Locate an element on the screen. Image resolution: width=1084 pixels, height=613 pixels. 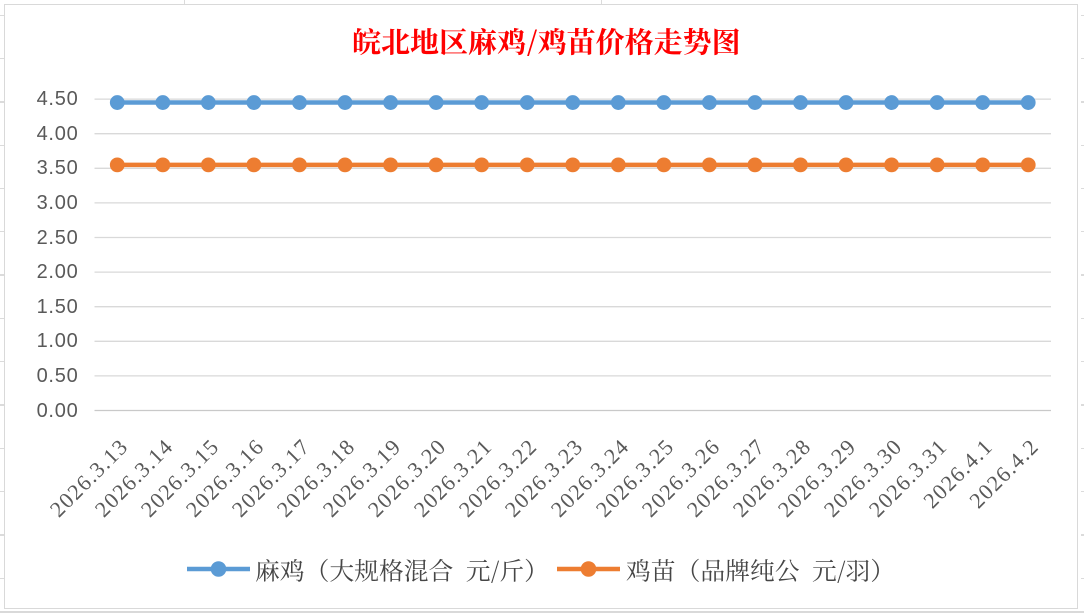
y-tick-label: 2.50 is located at coordinates (57, 237).